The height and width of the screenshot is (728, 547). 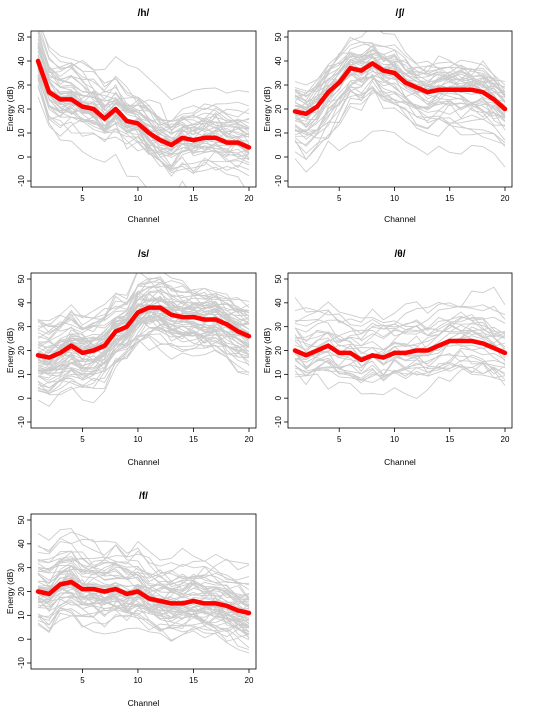 What do you see at coordinates (400, 254) in the screenshot?
I see `chart-title: /θ/` at bounding box center [400, 254].